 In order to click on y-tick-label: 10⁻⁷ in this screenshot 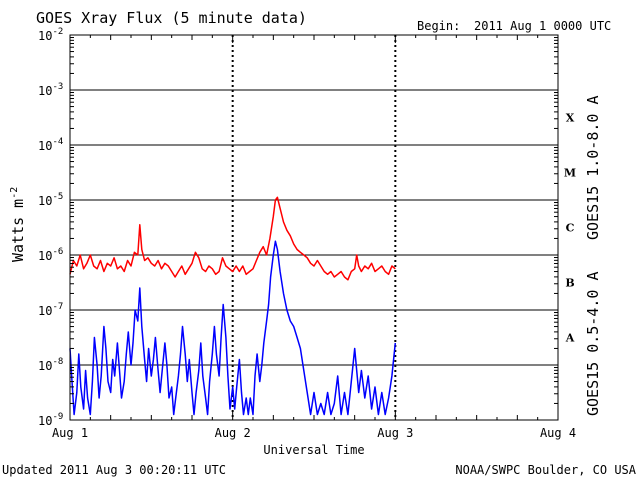, I will do `click(50, 310)`.